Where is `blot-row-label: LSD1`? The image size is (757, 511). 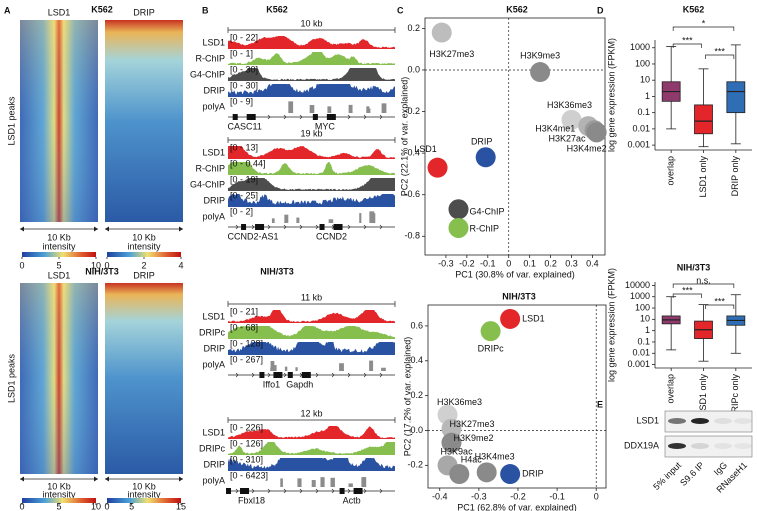 blot-row-label: LSD1 is located at coordinates (647, 420).